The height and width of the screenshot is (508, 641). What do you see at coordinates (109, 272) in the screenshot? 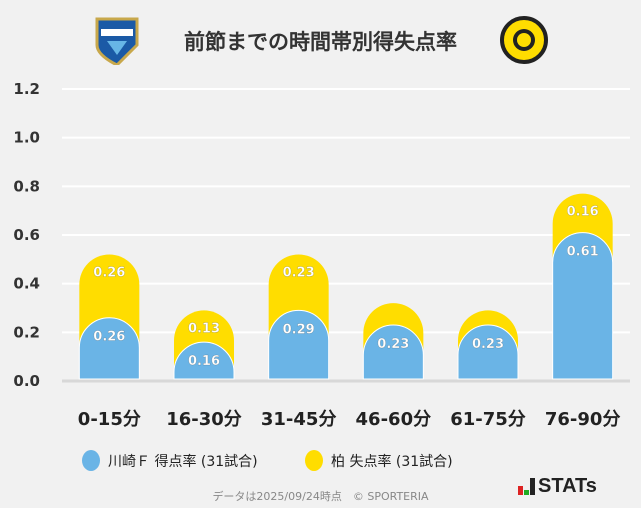
I see `data-label-kashiwa: 0.26` at bounding box center [109, 272].